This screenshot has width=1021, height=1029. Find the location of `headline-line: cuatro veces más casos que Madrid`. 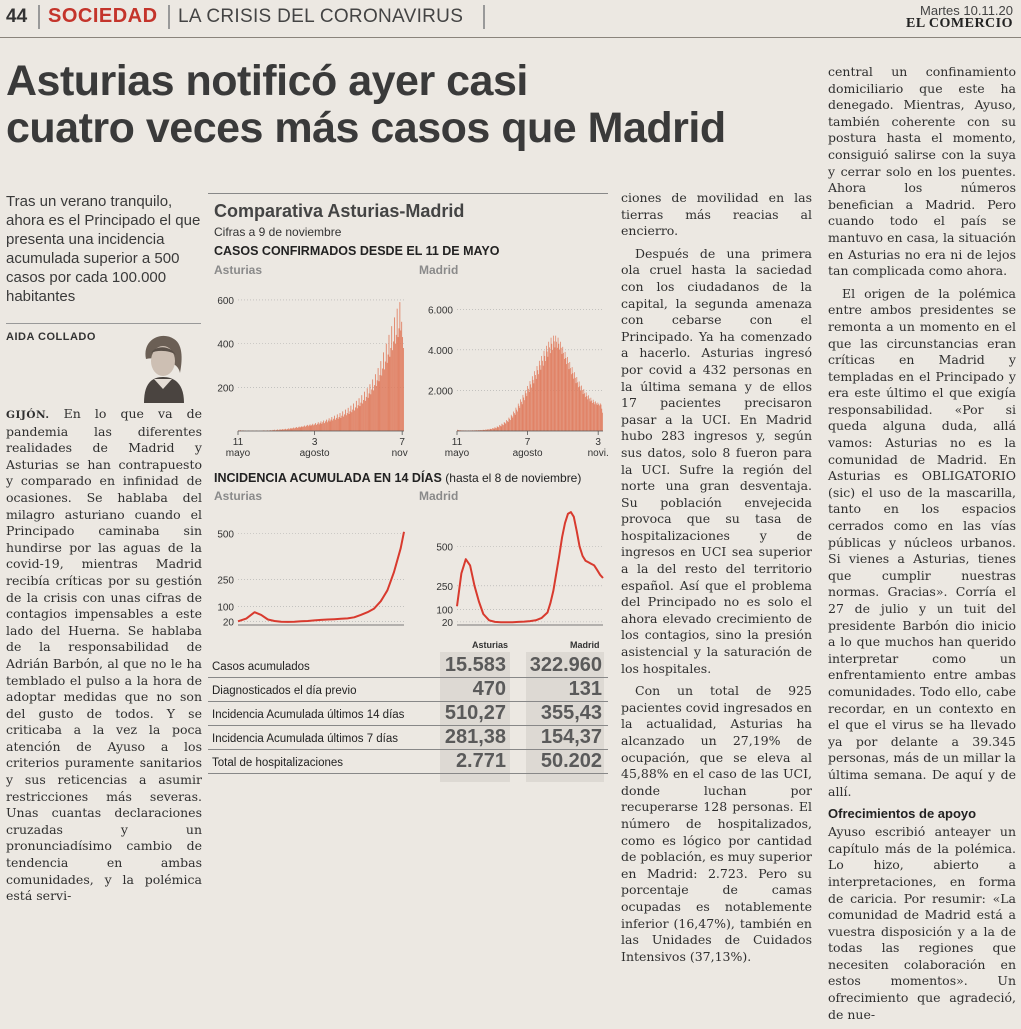

headline-line: cuatro veces más casos que Madrid is located at coordinates (406, 128).